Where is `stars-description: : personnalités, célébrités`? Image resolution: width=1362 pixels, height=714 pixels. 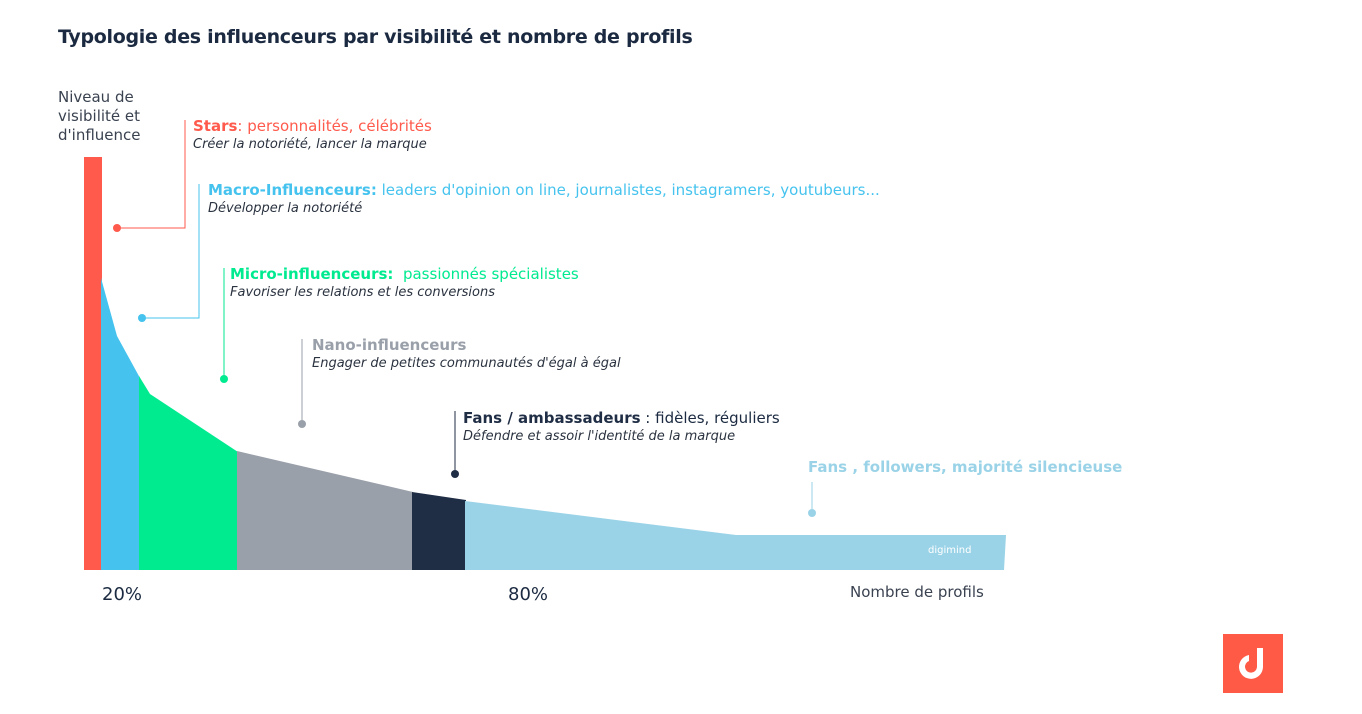
stars-description: : personnalités, célébrités is located at coordinates (334, 126).